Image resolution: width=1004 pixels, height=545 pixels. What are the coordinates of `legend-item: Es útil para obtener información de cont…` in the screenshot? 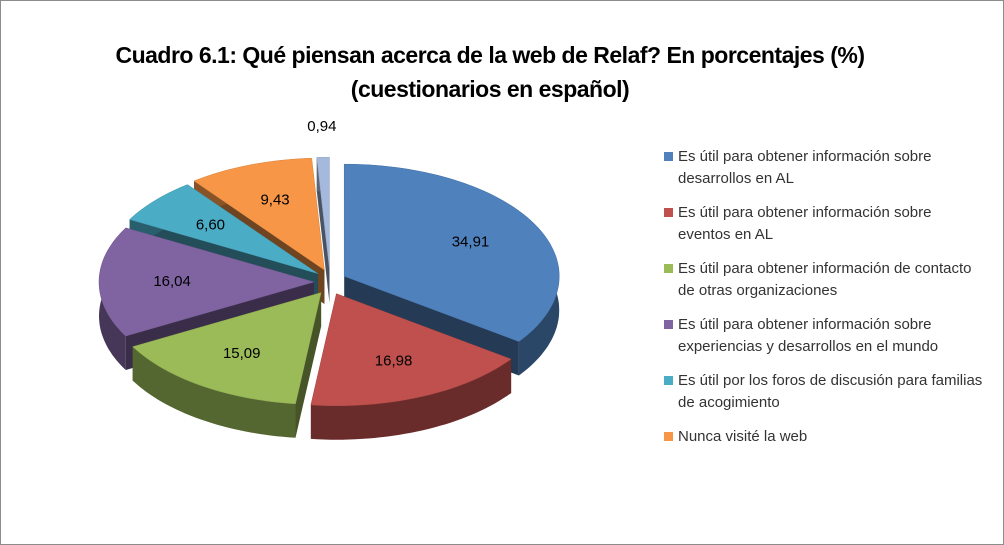 It's located at (826, 280).